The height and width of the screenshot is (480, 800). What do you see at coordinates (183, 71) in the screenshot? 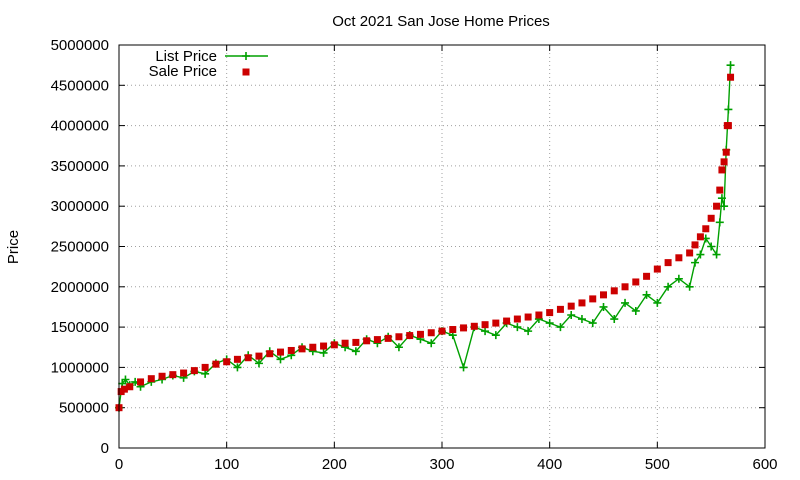
I see `legend-label-sale-price: Sale Price` at bounding box center [183, 71].